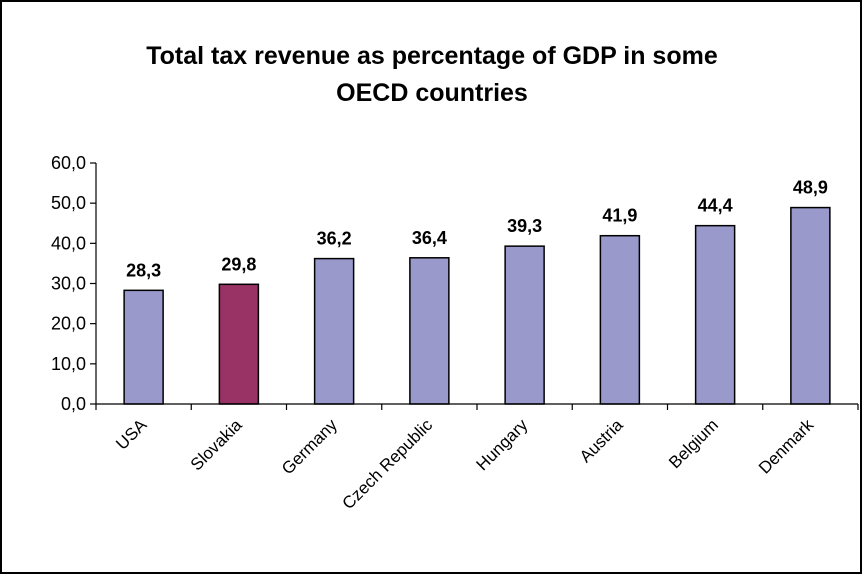  I want to click on x-tick-label: Czech Republic, so click(388, 464).